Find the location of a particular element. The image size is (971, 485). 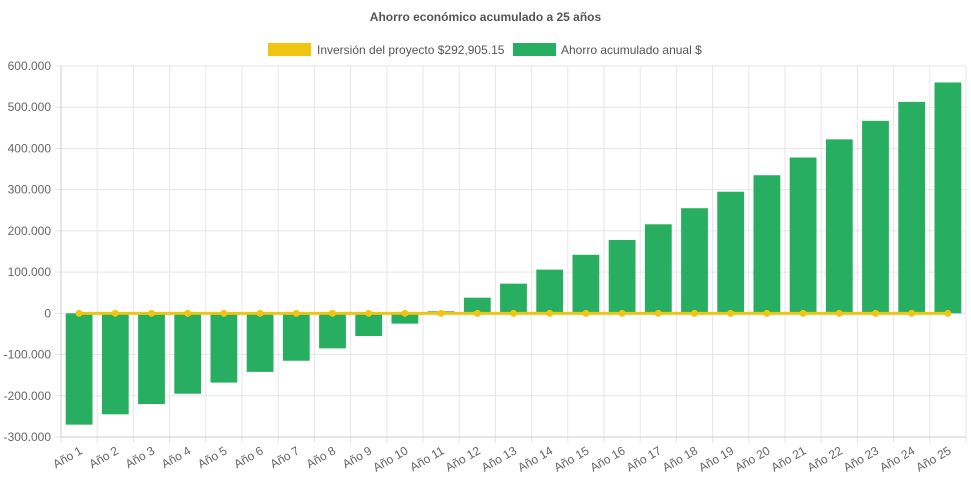

y-tick-label: 100.000 is located at coordinates (30, 272).